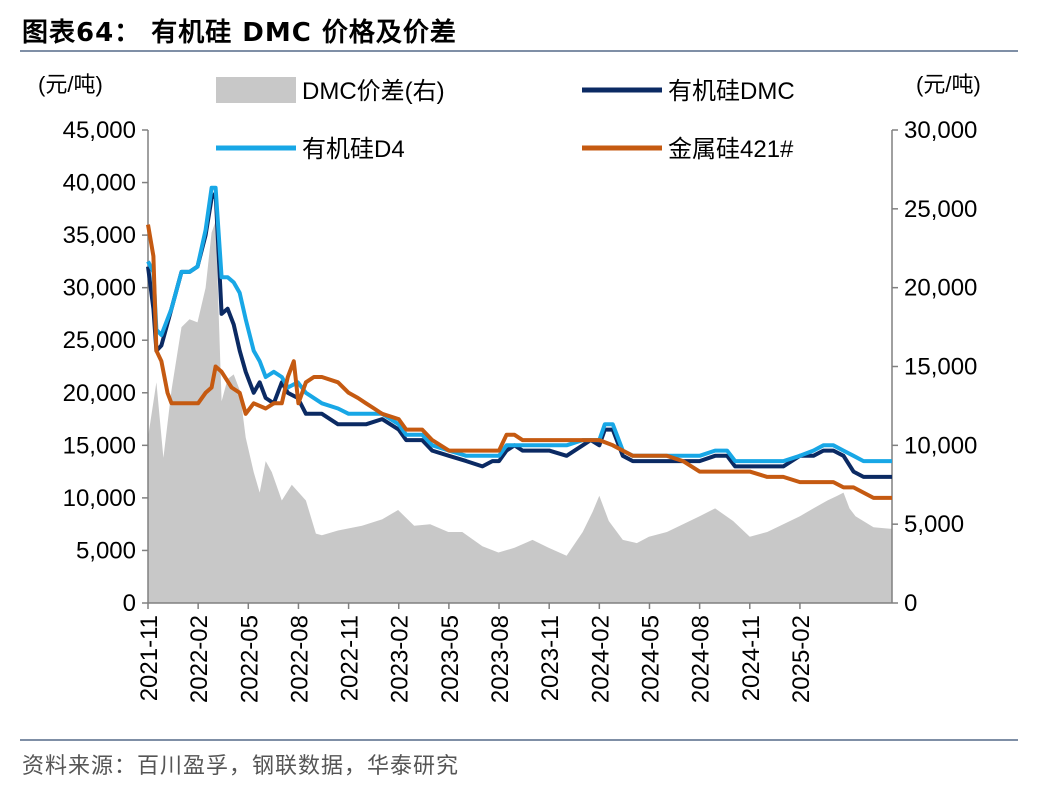 This screenshot has height=792, width=1048. What do you see at coordinates (199, 659) in the screenshot?
I see `x-tick-label: 2022-02` at bounding box center [199, 659].